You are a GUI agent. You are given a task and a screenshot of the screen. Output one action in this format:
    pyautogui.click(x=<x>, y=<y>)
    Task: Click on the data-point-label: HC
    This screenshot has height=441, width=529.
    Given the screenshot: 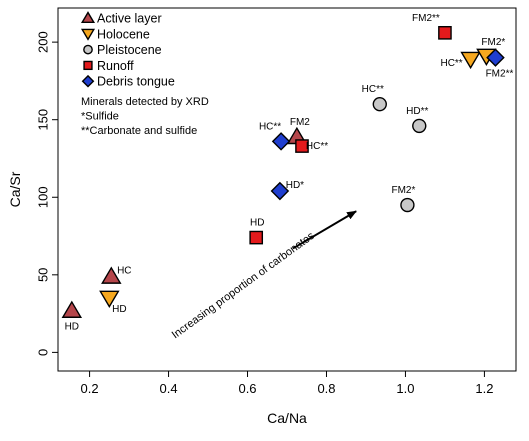 What is the action you would take?
    pyautogui.click(x=124, y=270)
    